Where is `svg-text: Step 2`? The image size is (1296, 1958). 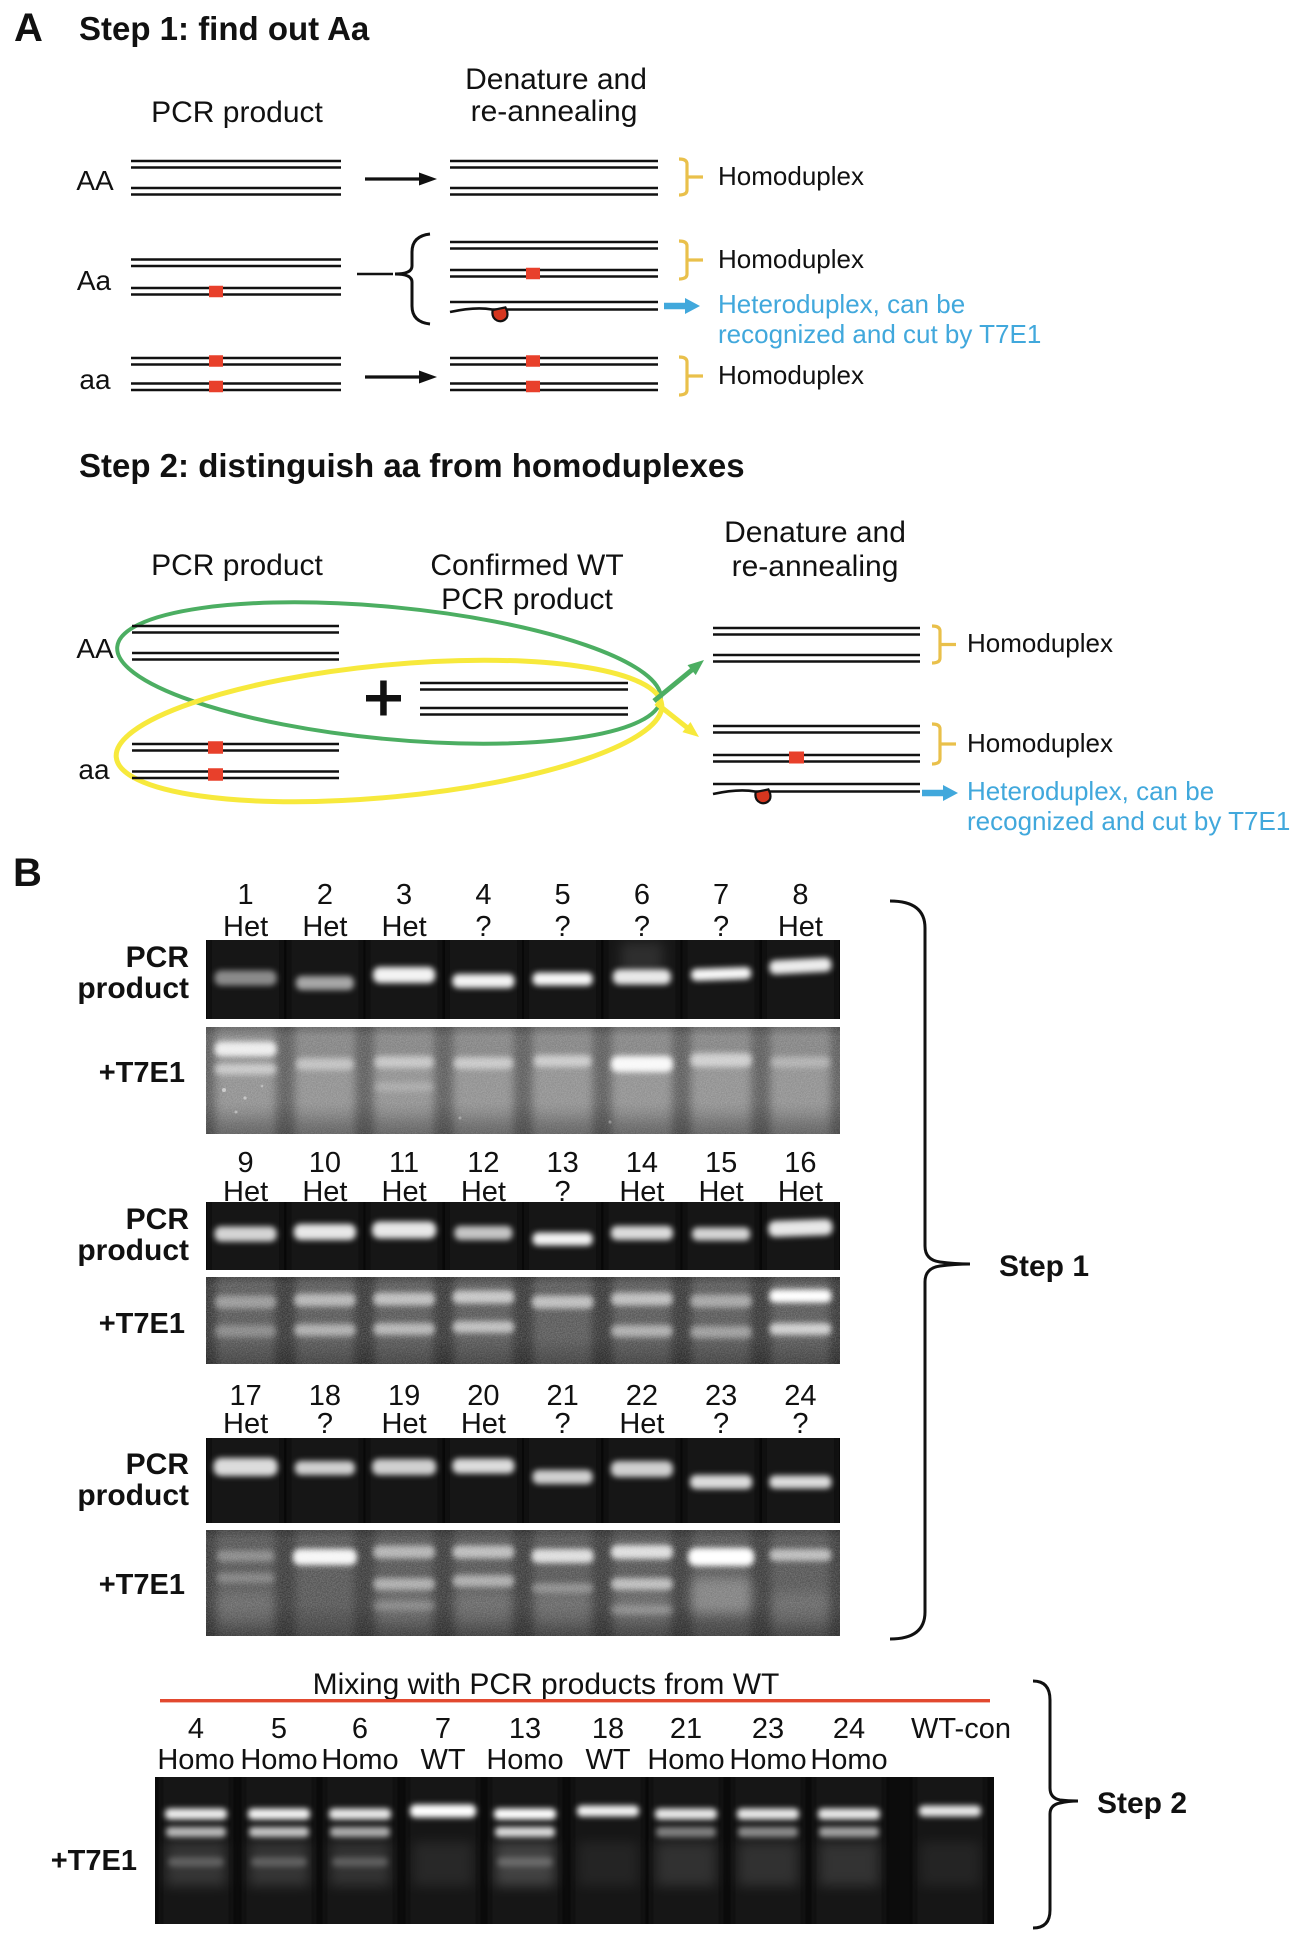 svg-text: Step 2 is located at coordinates (1142, 1803).